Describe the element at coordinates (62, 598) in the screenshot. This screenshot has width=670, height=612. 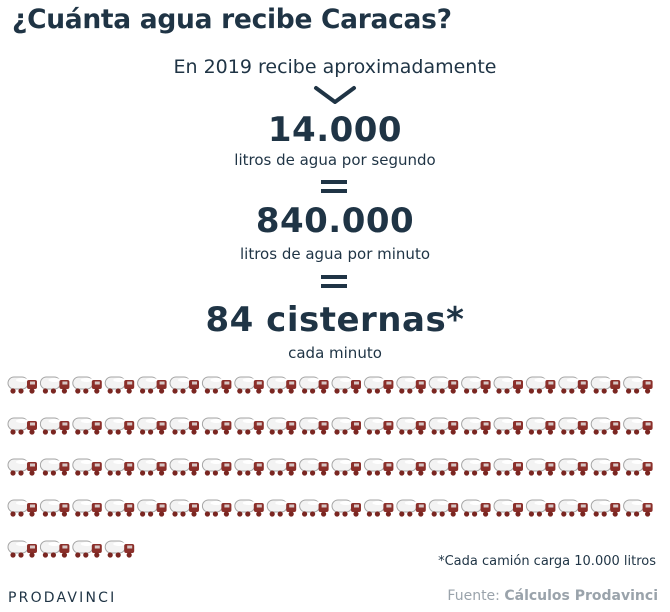
I see `brand-logo: PRODAVINCI` at that location.